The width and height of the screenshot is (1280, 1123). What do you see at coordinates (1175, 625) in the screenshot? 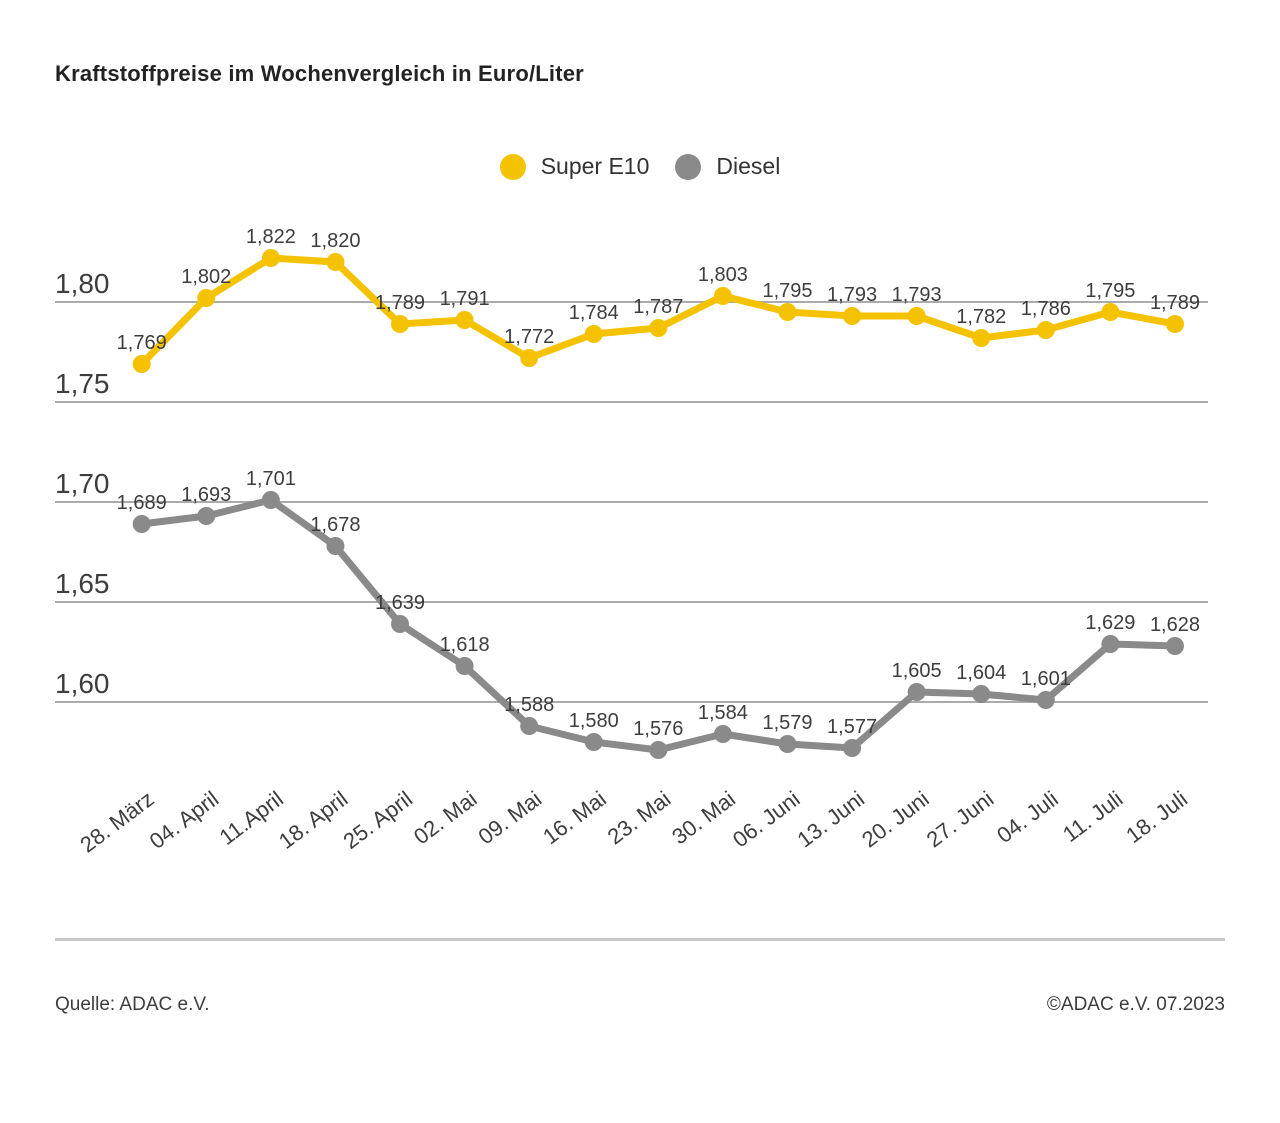
I see `data-point-value-label: 1,628` at bounding box center [1175, 625].